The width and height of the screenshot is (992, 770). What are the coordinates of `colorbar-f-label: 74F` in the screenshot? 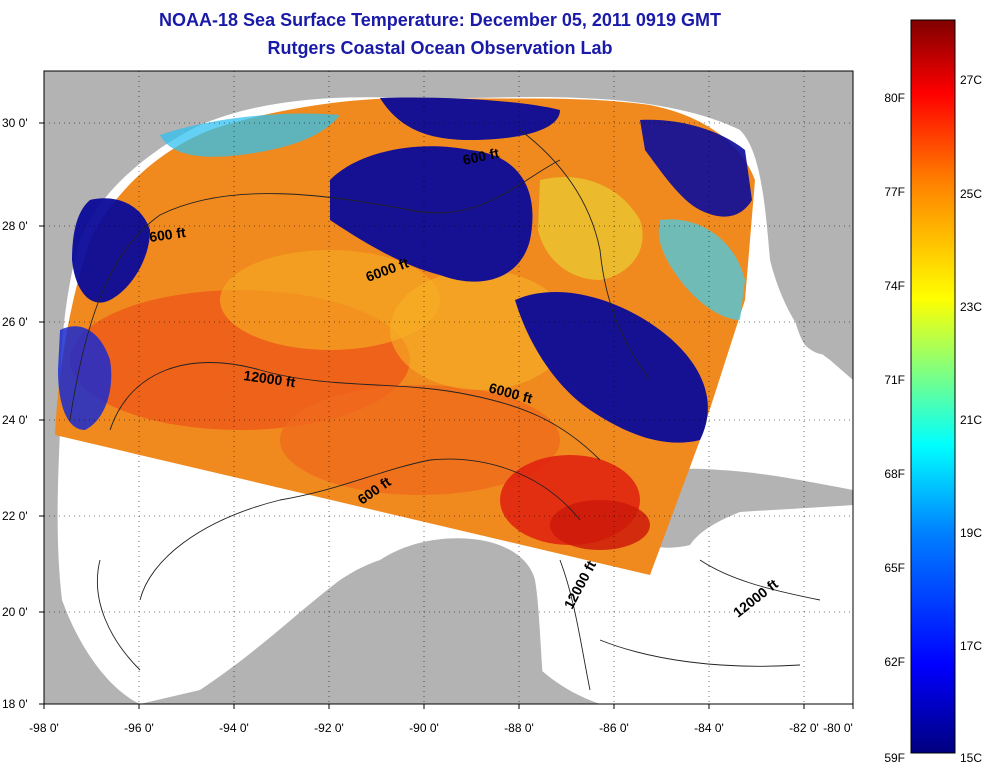 It's located at (894, 286).